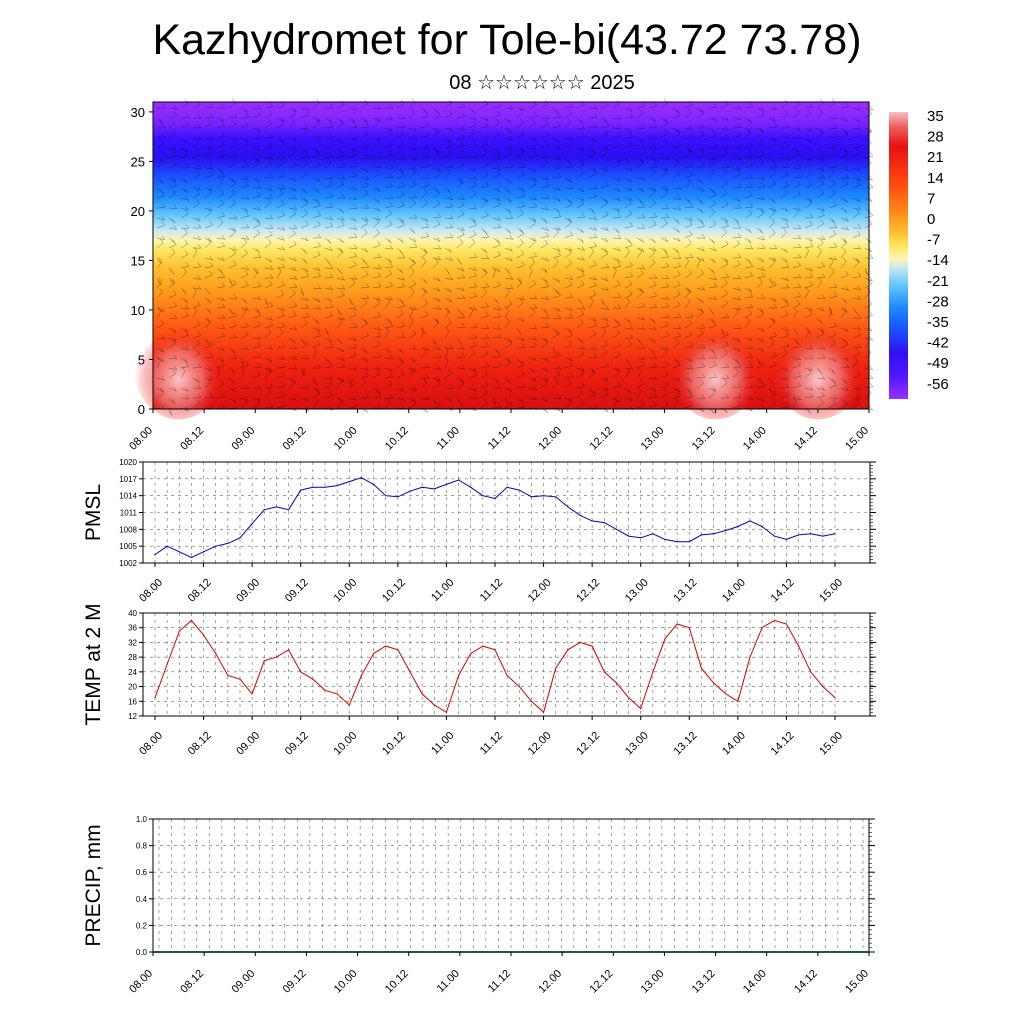 This screenshot has height=1024, width=1024. I want to click on temp-xtick-label: 10.00, so click(345, 744).